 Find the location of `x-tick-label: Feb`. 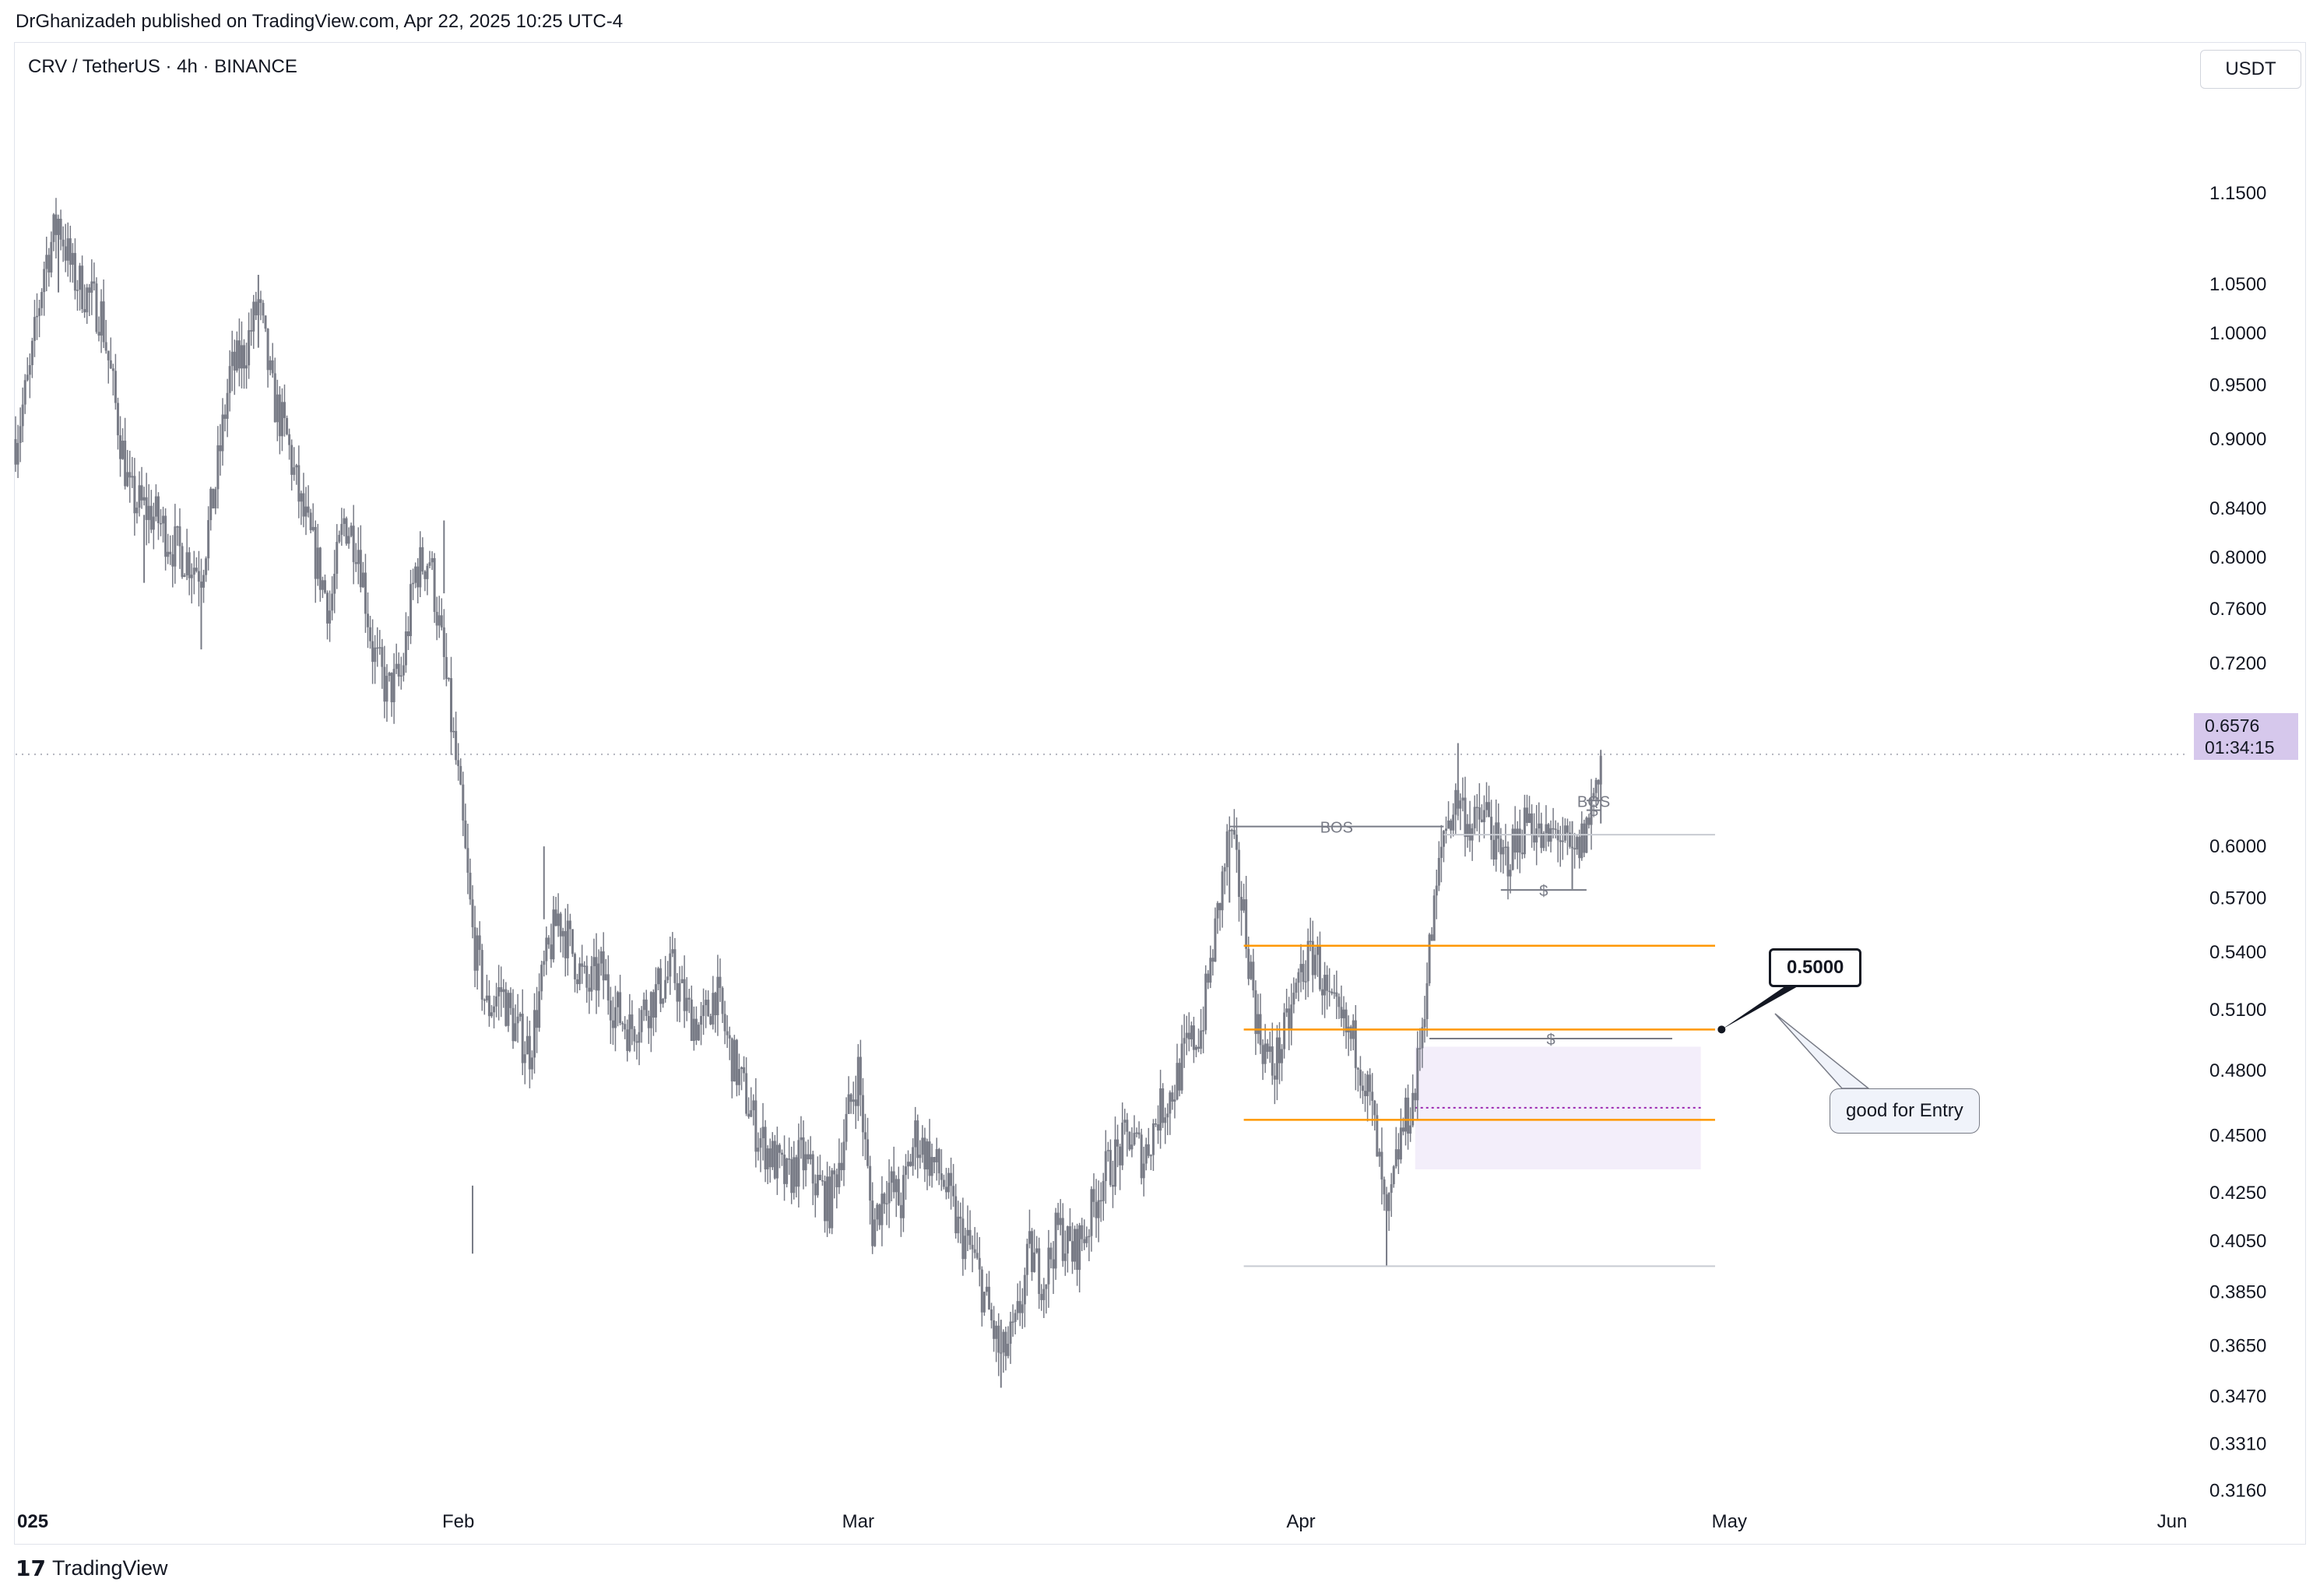

x-tick-label: Feb is located at coordinates (458, 1521).